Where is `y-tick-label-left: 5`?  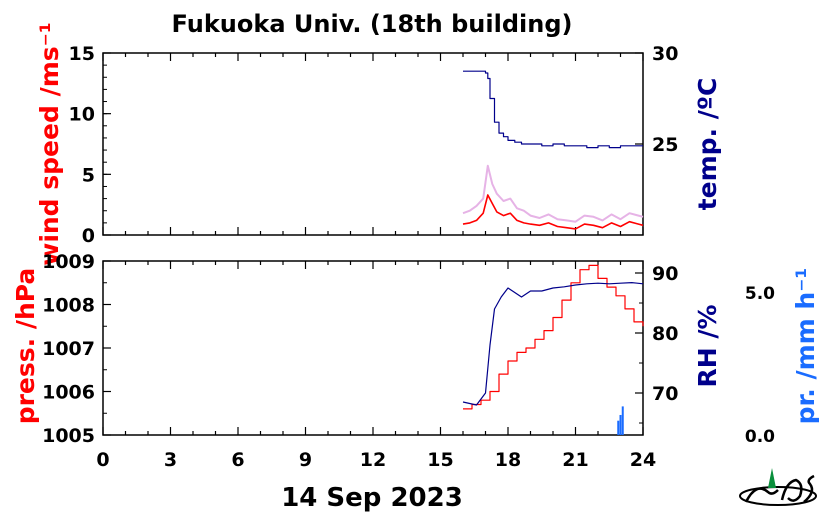 y-tick-label-left: 5 is located at coordinates (88, 175).